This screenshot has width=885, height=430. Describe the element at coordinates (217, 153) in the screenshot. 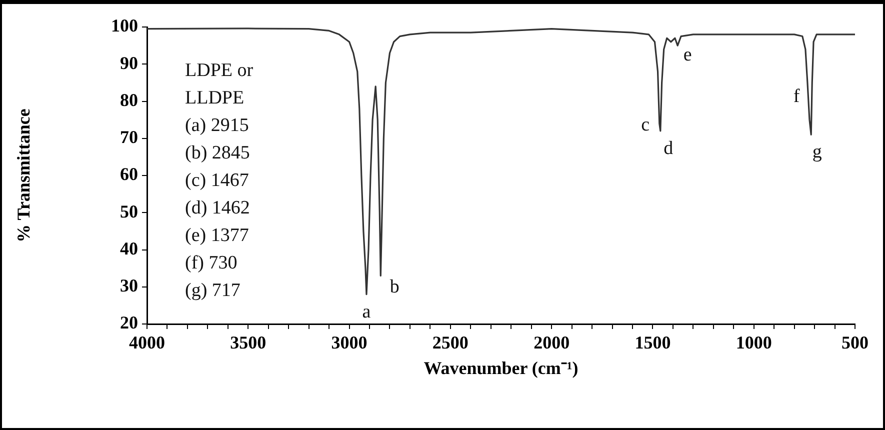

I see `annotation: (b) 2845` at that location.